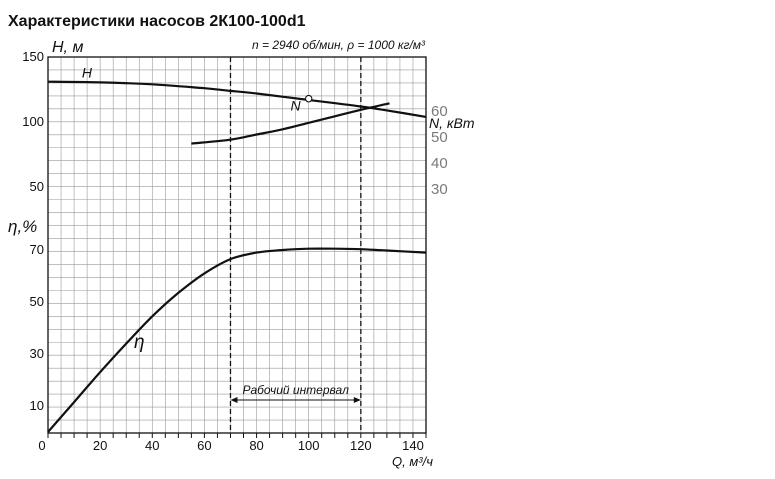  Describe the element at coordinates (339, 45) in the screenshot. I see `chart-subtitle: n = 2940 об/мин, ρ = 1000 кг/м³` at that location.